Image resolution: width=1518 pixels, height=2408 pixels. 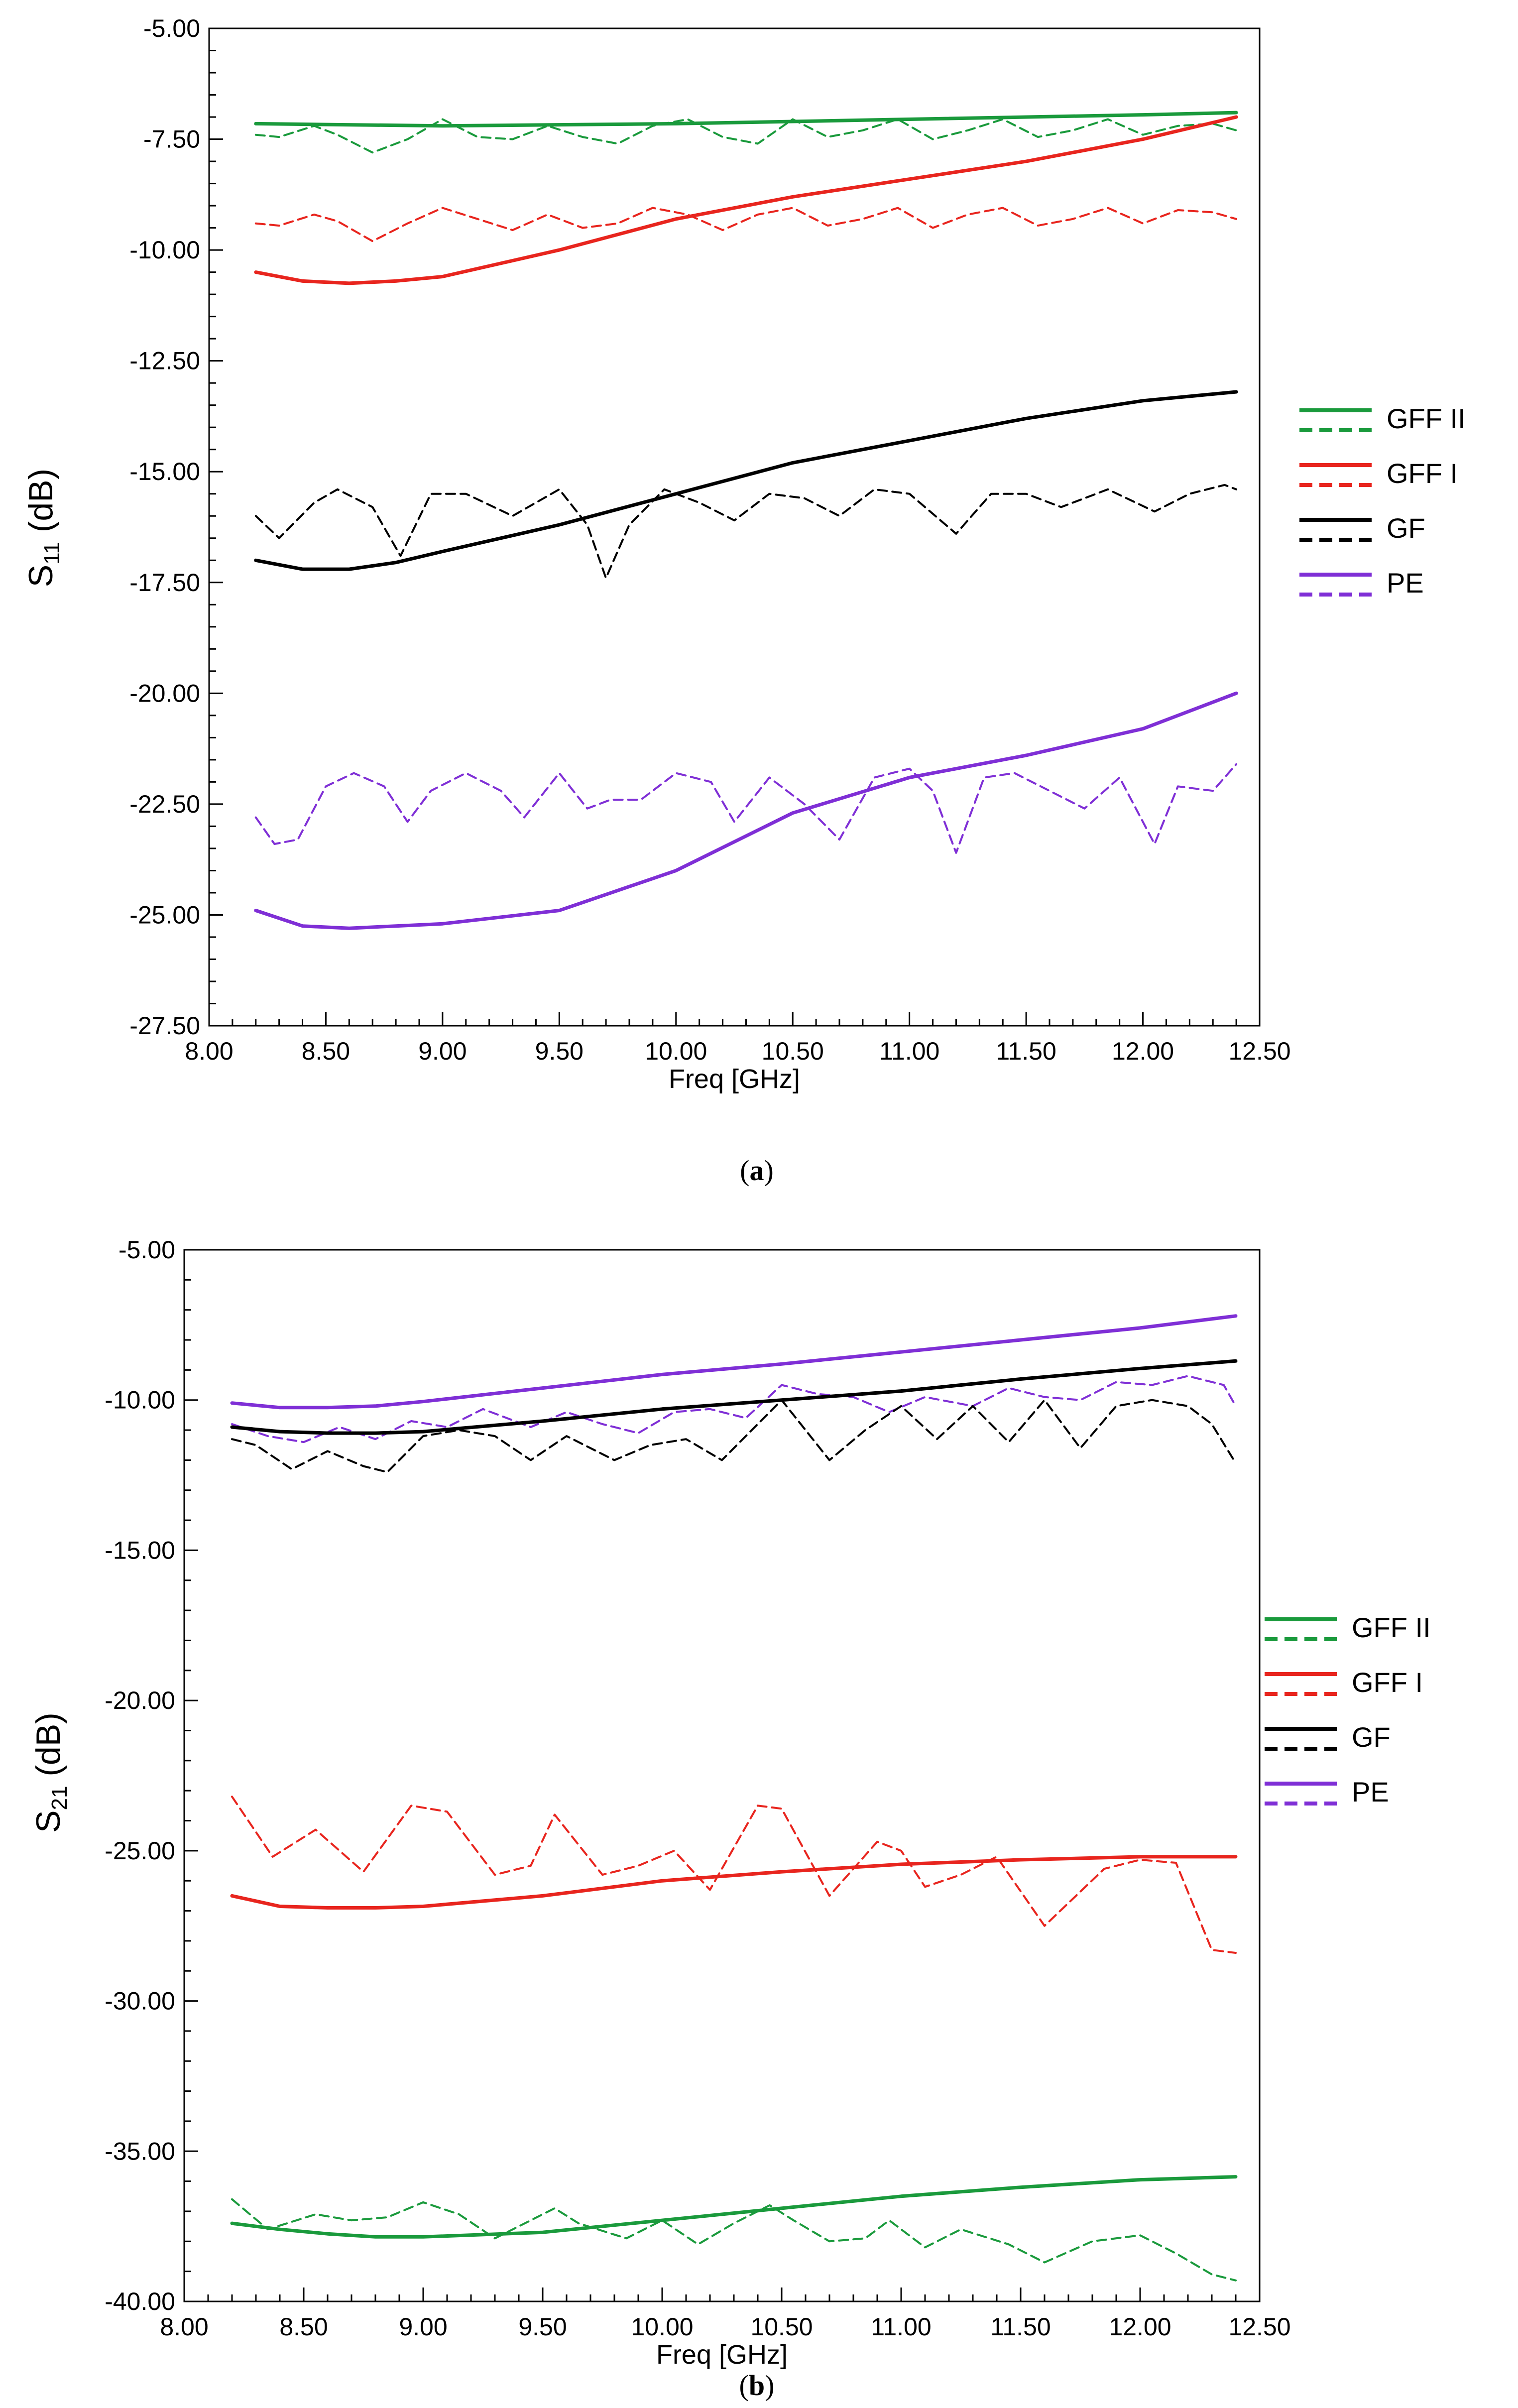 I want to click on y-tick-label: -40.00, so click(x=140, y=2301).